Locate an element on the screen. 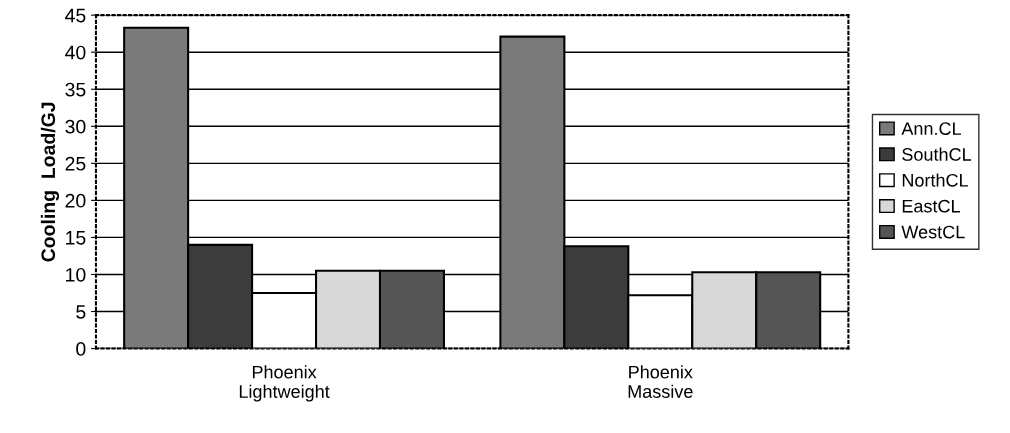 The image size is (1010, 433). x-tick-label: Phoenix Lightweight is located at coordinates (284, 383).